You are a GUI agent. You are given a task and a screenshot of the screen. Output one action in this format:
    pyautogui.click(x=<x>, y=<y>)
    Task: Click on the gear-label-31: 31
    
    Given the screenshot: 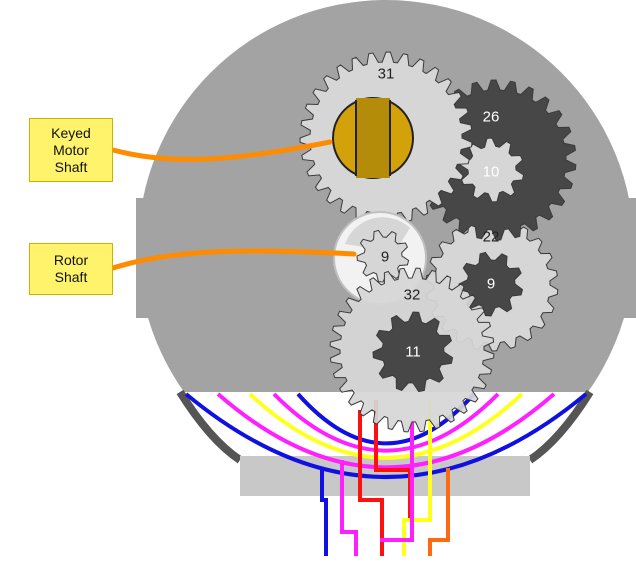 What is the action you would take?
    pyautogui.click(x=386, y=74)
    